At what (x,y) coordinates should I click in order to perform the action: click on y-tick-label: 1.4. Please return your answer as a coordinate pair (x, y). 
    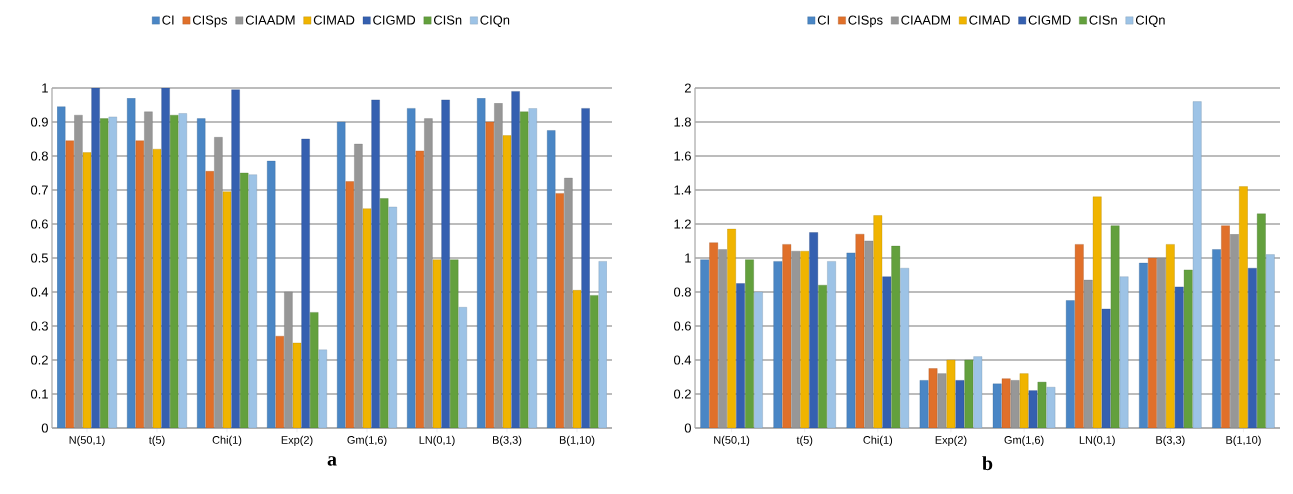
    Looking at the image, I should click on (683, 190).